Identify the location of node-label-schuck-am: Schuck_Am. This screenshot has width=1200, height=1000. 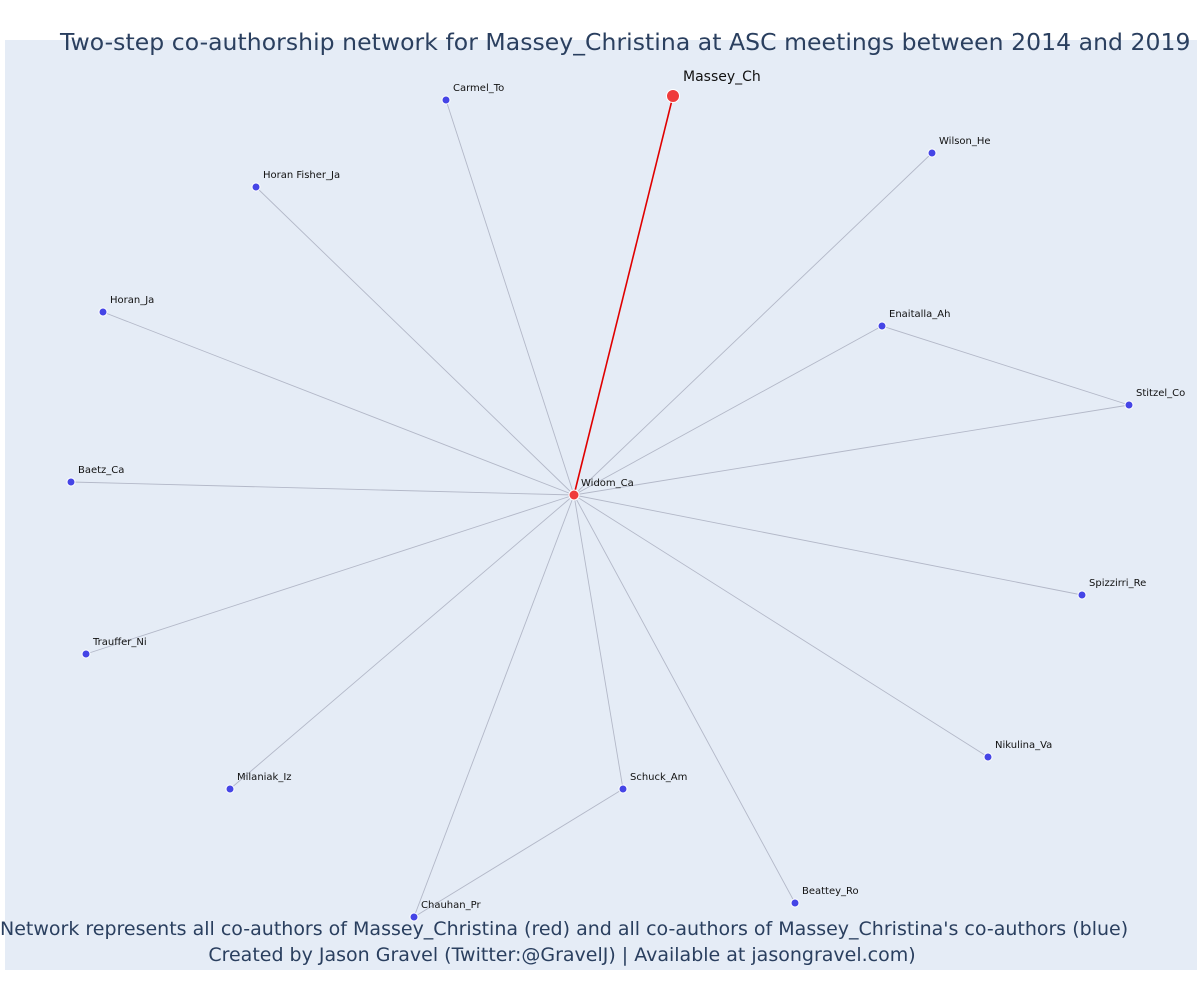
(658, 777).